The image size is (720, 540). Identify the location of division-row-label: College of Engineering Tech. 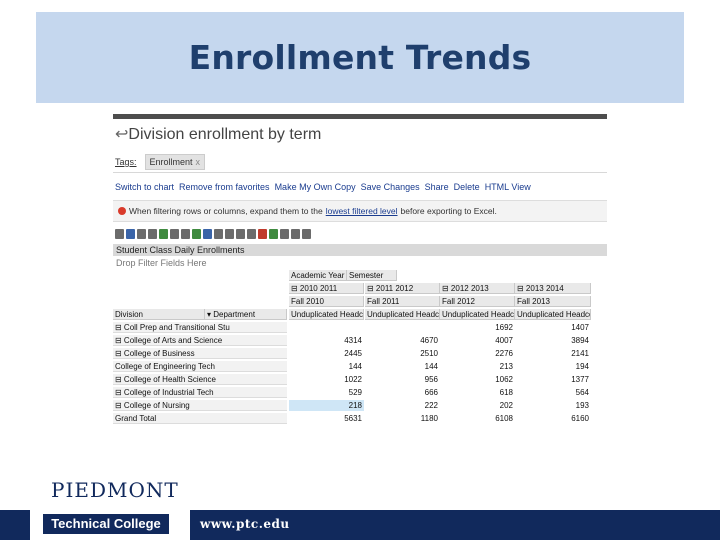
(200, 366).